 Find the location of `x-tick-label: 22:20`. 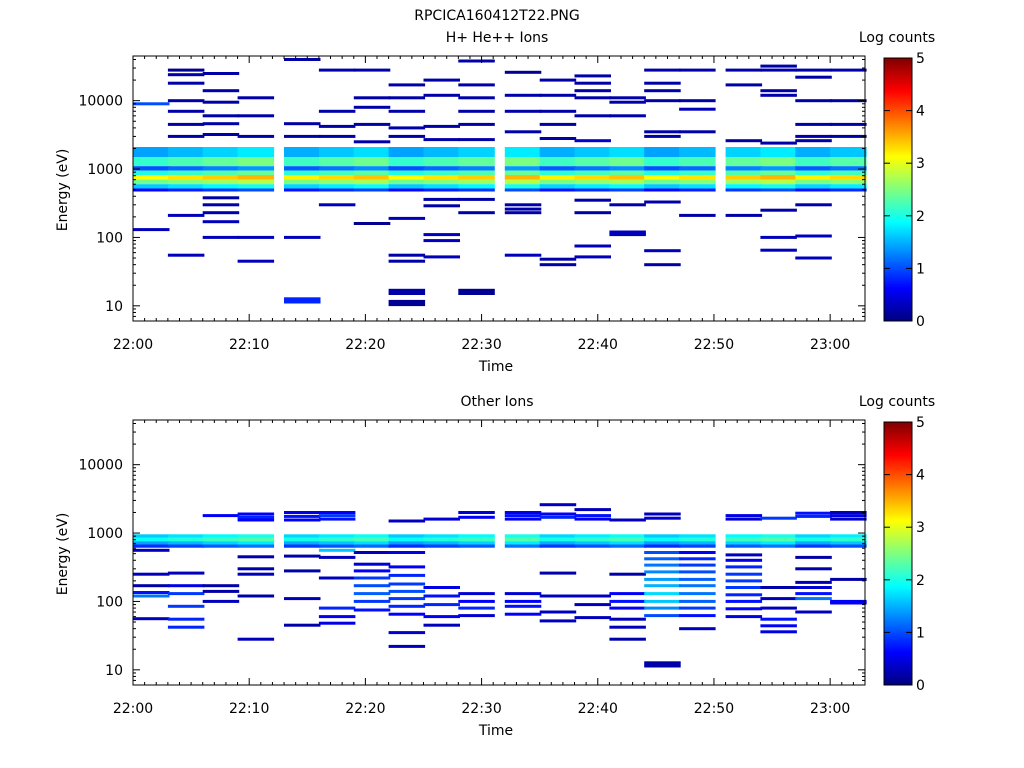

x-tick-label: 22:20 is located at coordinates (365, 345).